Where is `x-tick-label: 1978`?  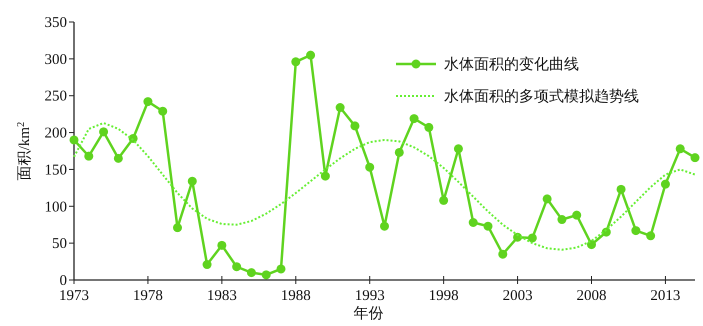 x-tick-label: 1978 is located at coordinates (147, 296).